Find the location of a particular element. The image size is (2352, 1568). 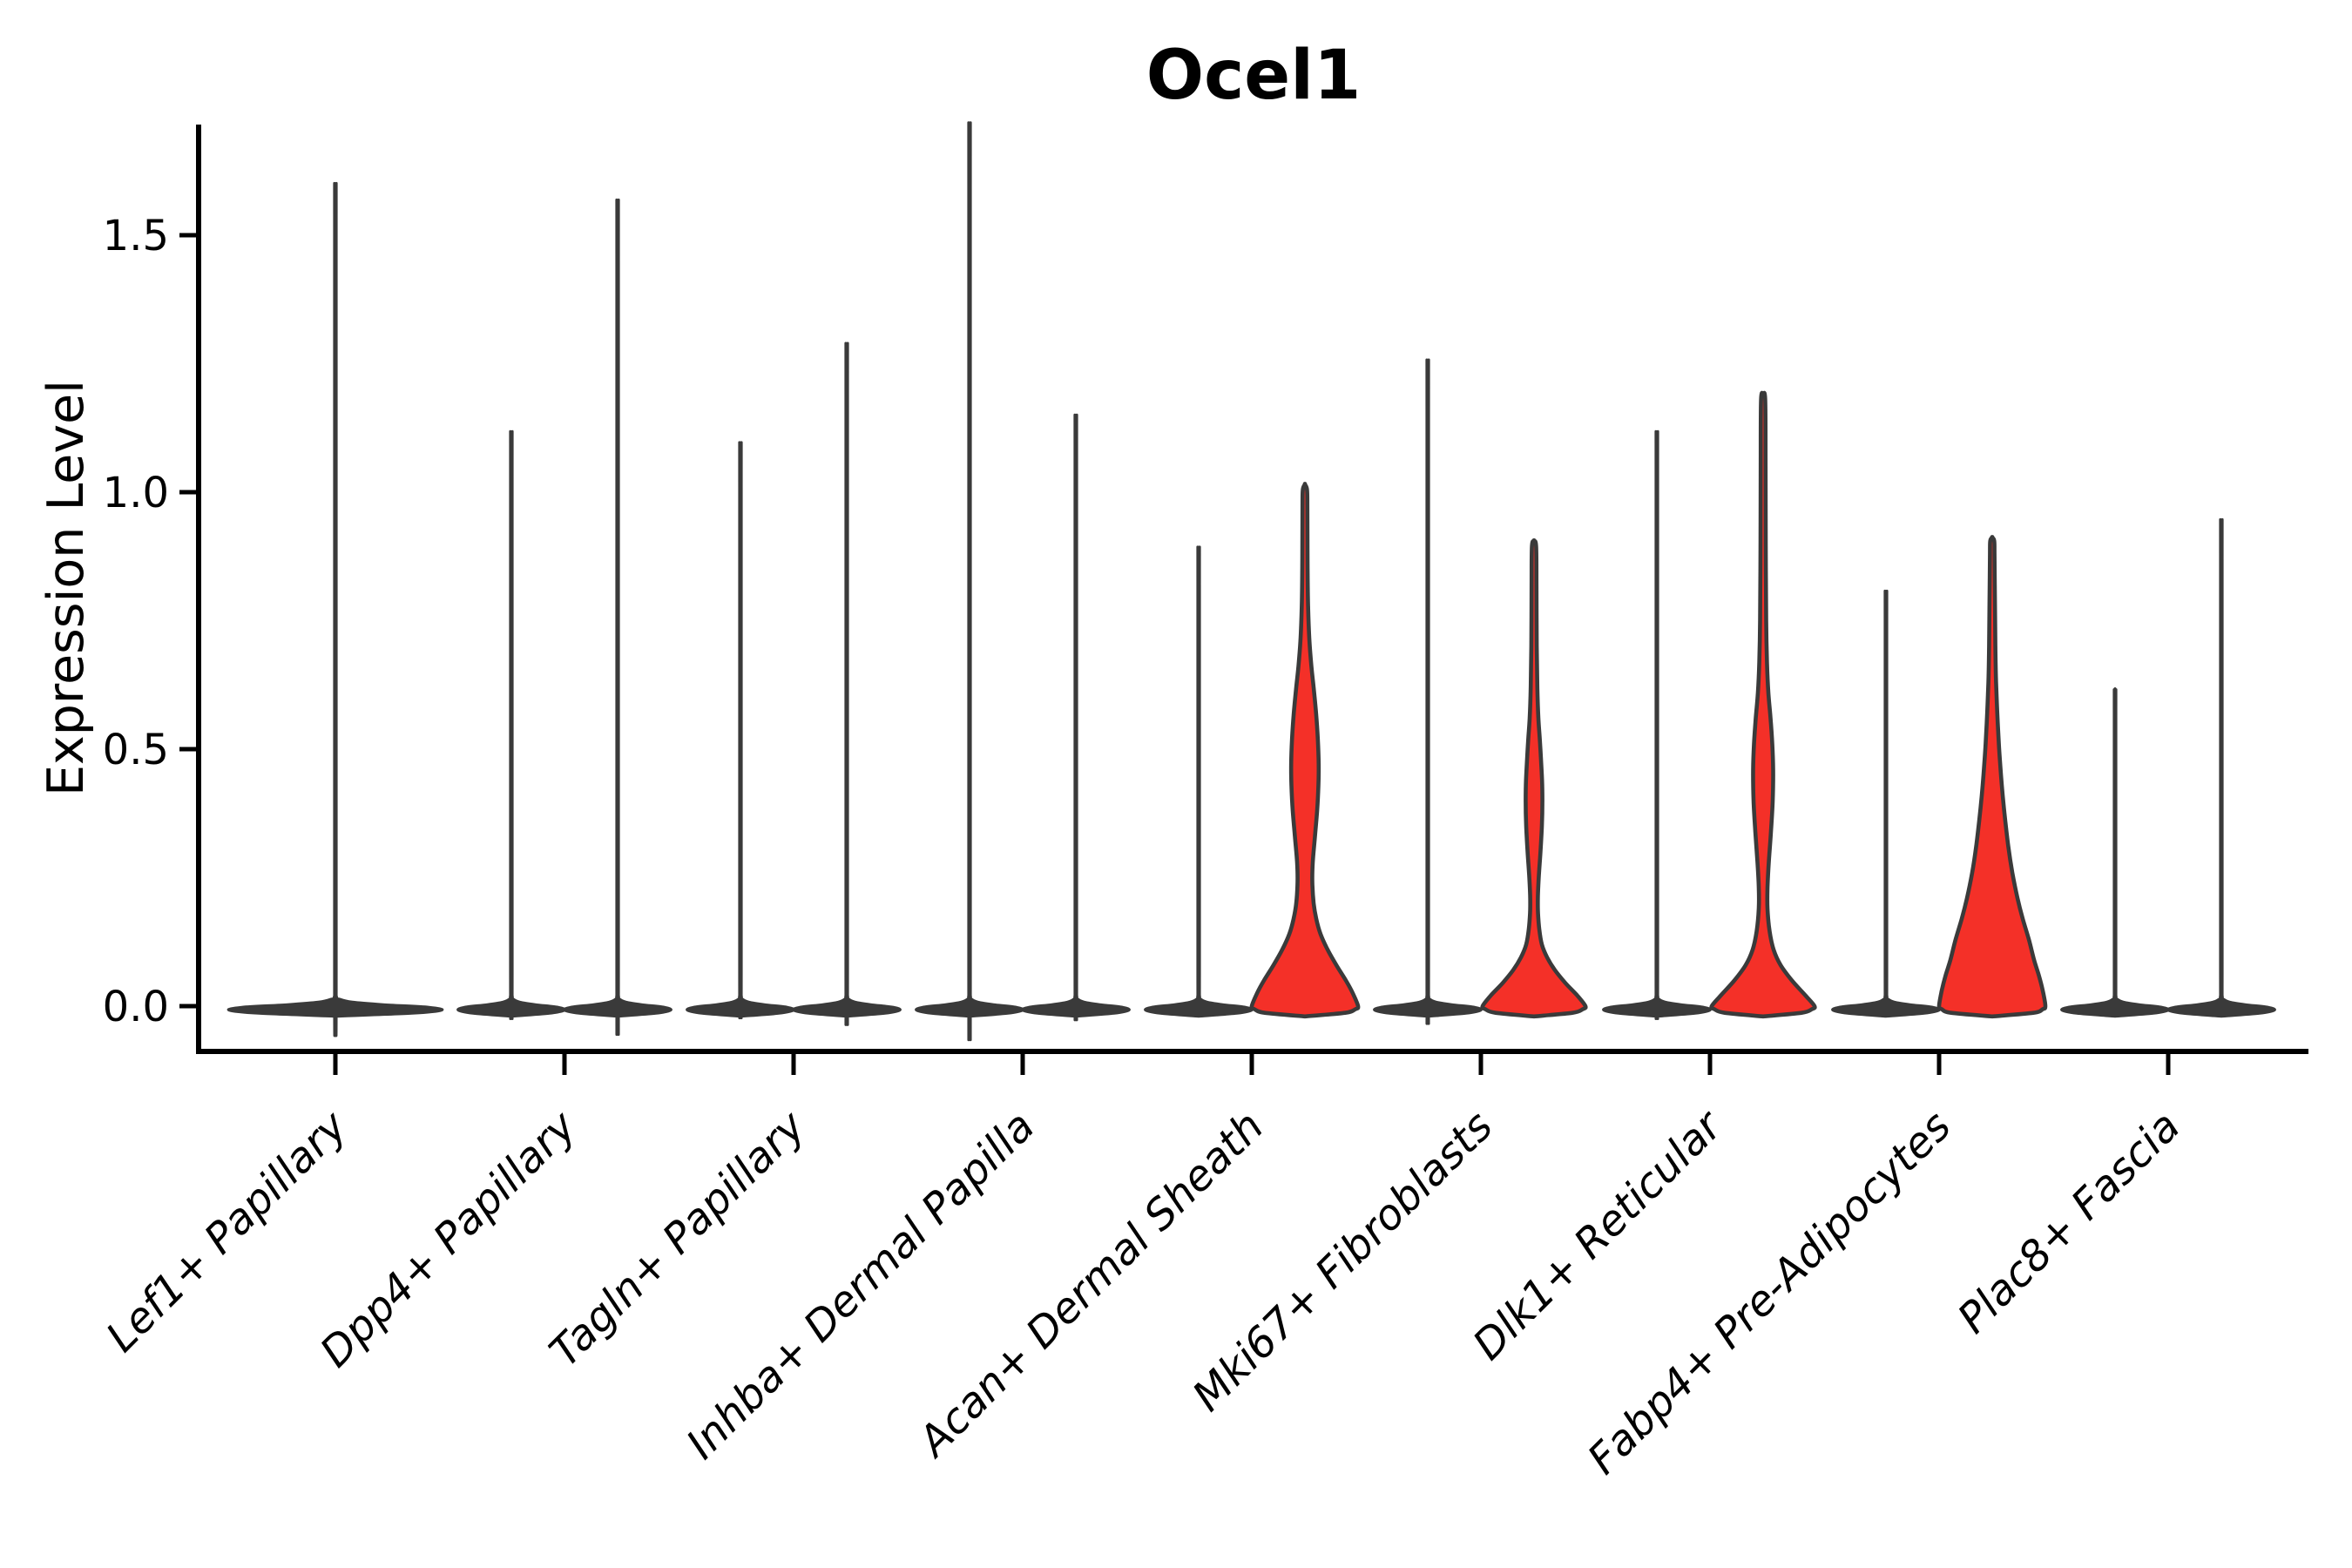

y-tick-label: 0.5 is located at coordinates (136, 750).